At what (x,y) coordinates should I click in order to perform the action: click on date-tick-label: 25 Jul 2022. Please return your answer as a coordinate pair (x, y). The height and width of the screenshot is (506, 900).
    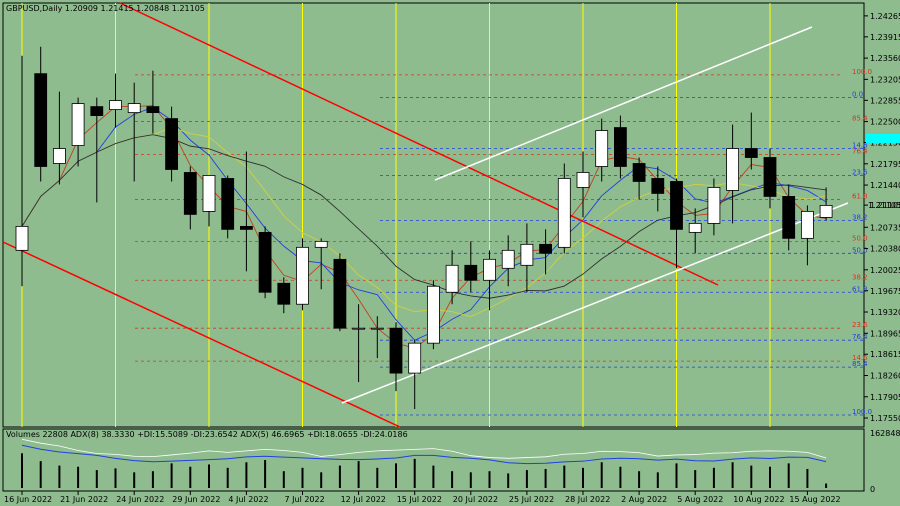
    Looking at the image, I should click on (531, 499).